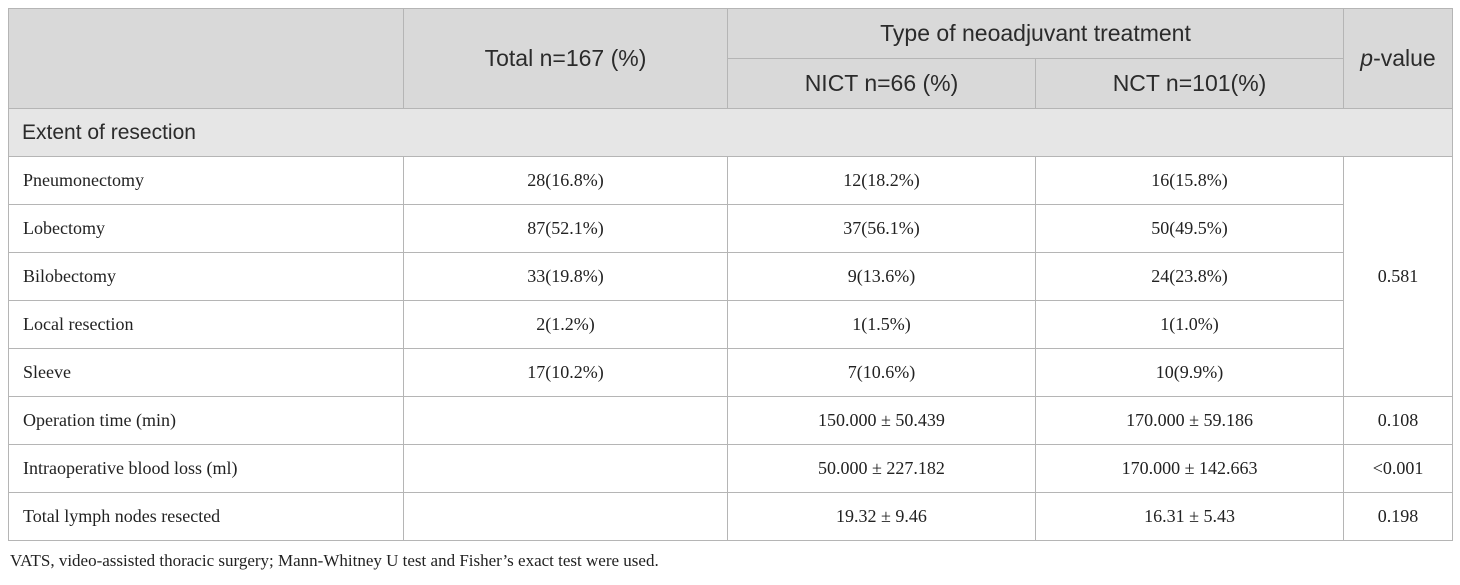 The width and height of the screenshot is (1460, 585). Describe the element at coordinates (565, 180) in the screenshot. I see `cell-total: 28(16.8%)` at that location.